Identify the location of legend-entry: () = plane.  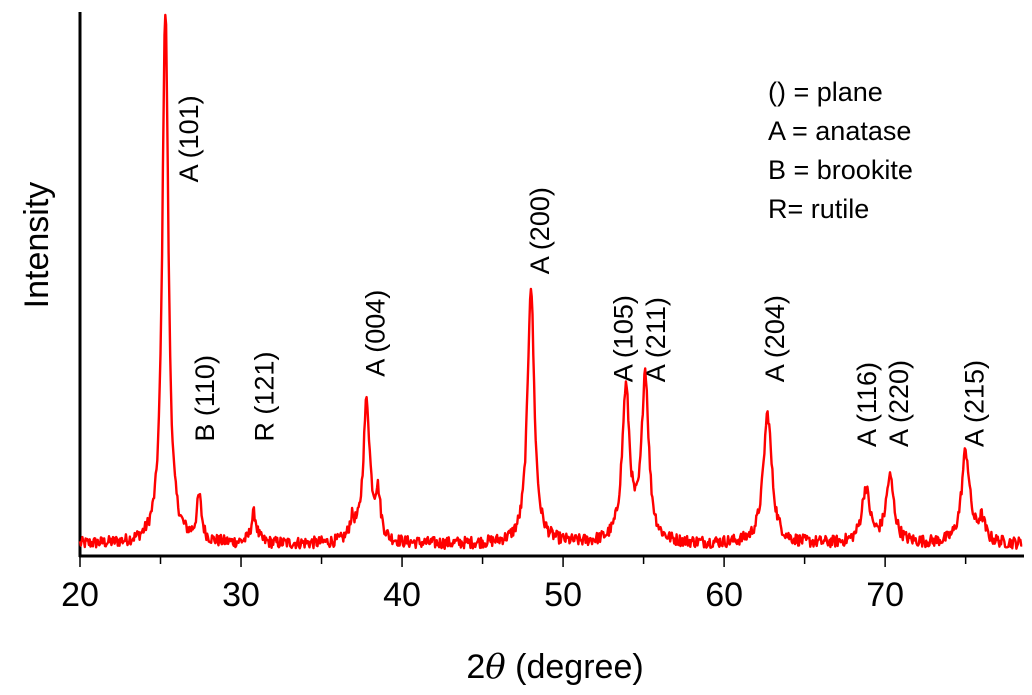
(825, 92).